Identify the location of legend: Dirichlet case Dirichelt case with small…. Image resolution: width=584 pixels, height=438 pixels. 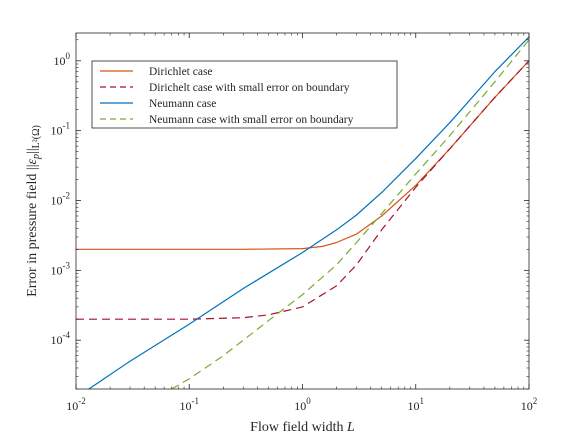
(244, 94).